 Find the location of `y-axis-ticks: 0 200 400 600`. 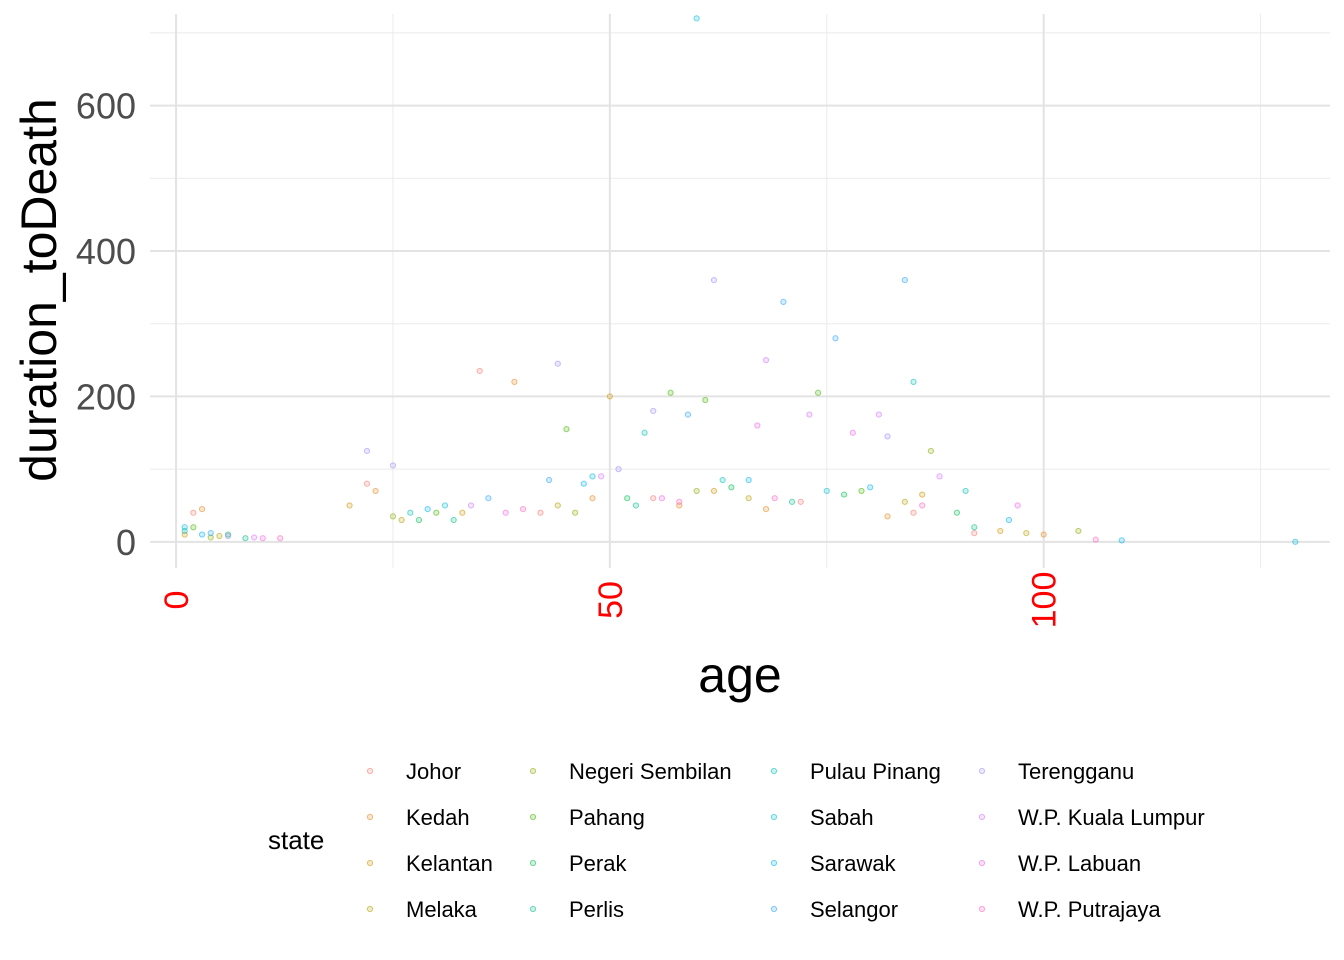

y-axis-ticks: 0 200 400 600 is located at coordinates (106, 324).